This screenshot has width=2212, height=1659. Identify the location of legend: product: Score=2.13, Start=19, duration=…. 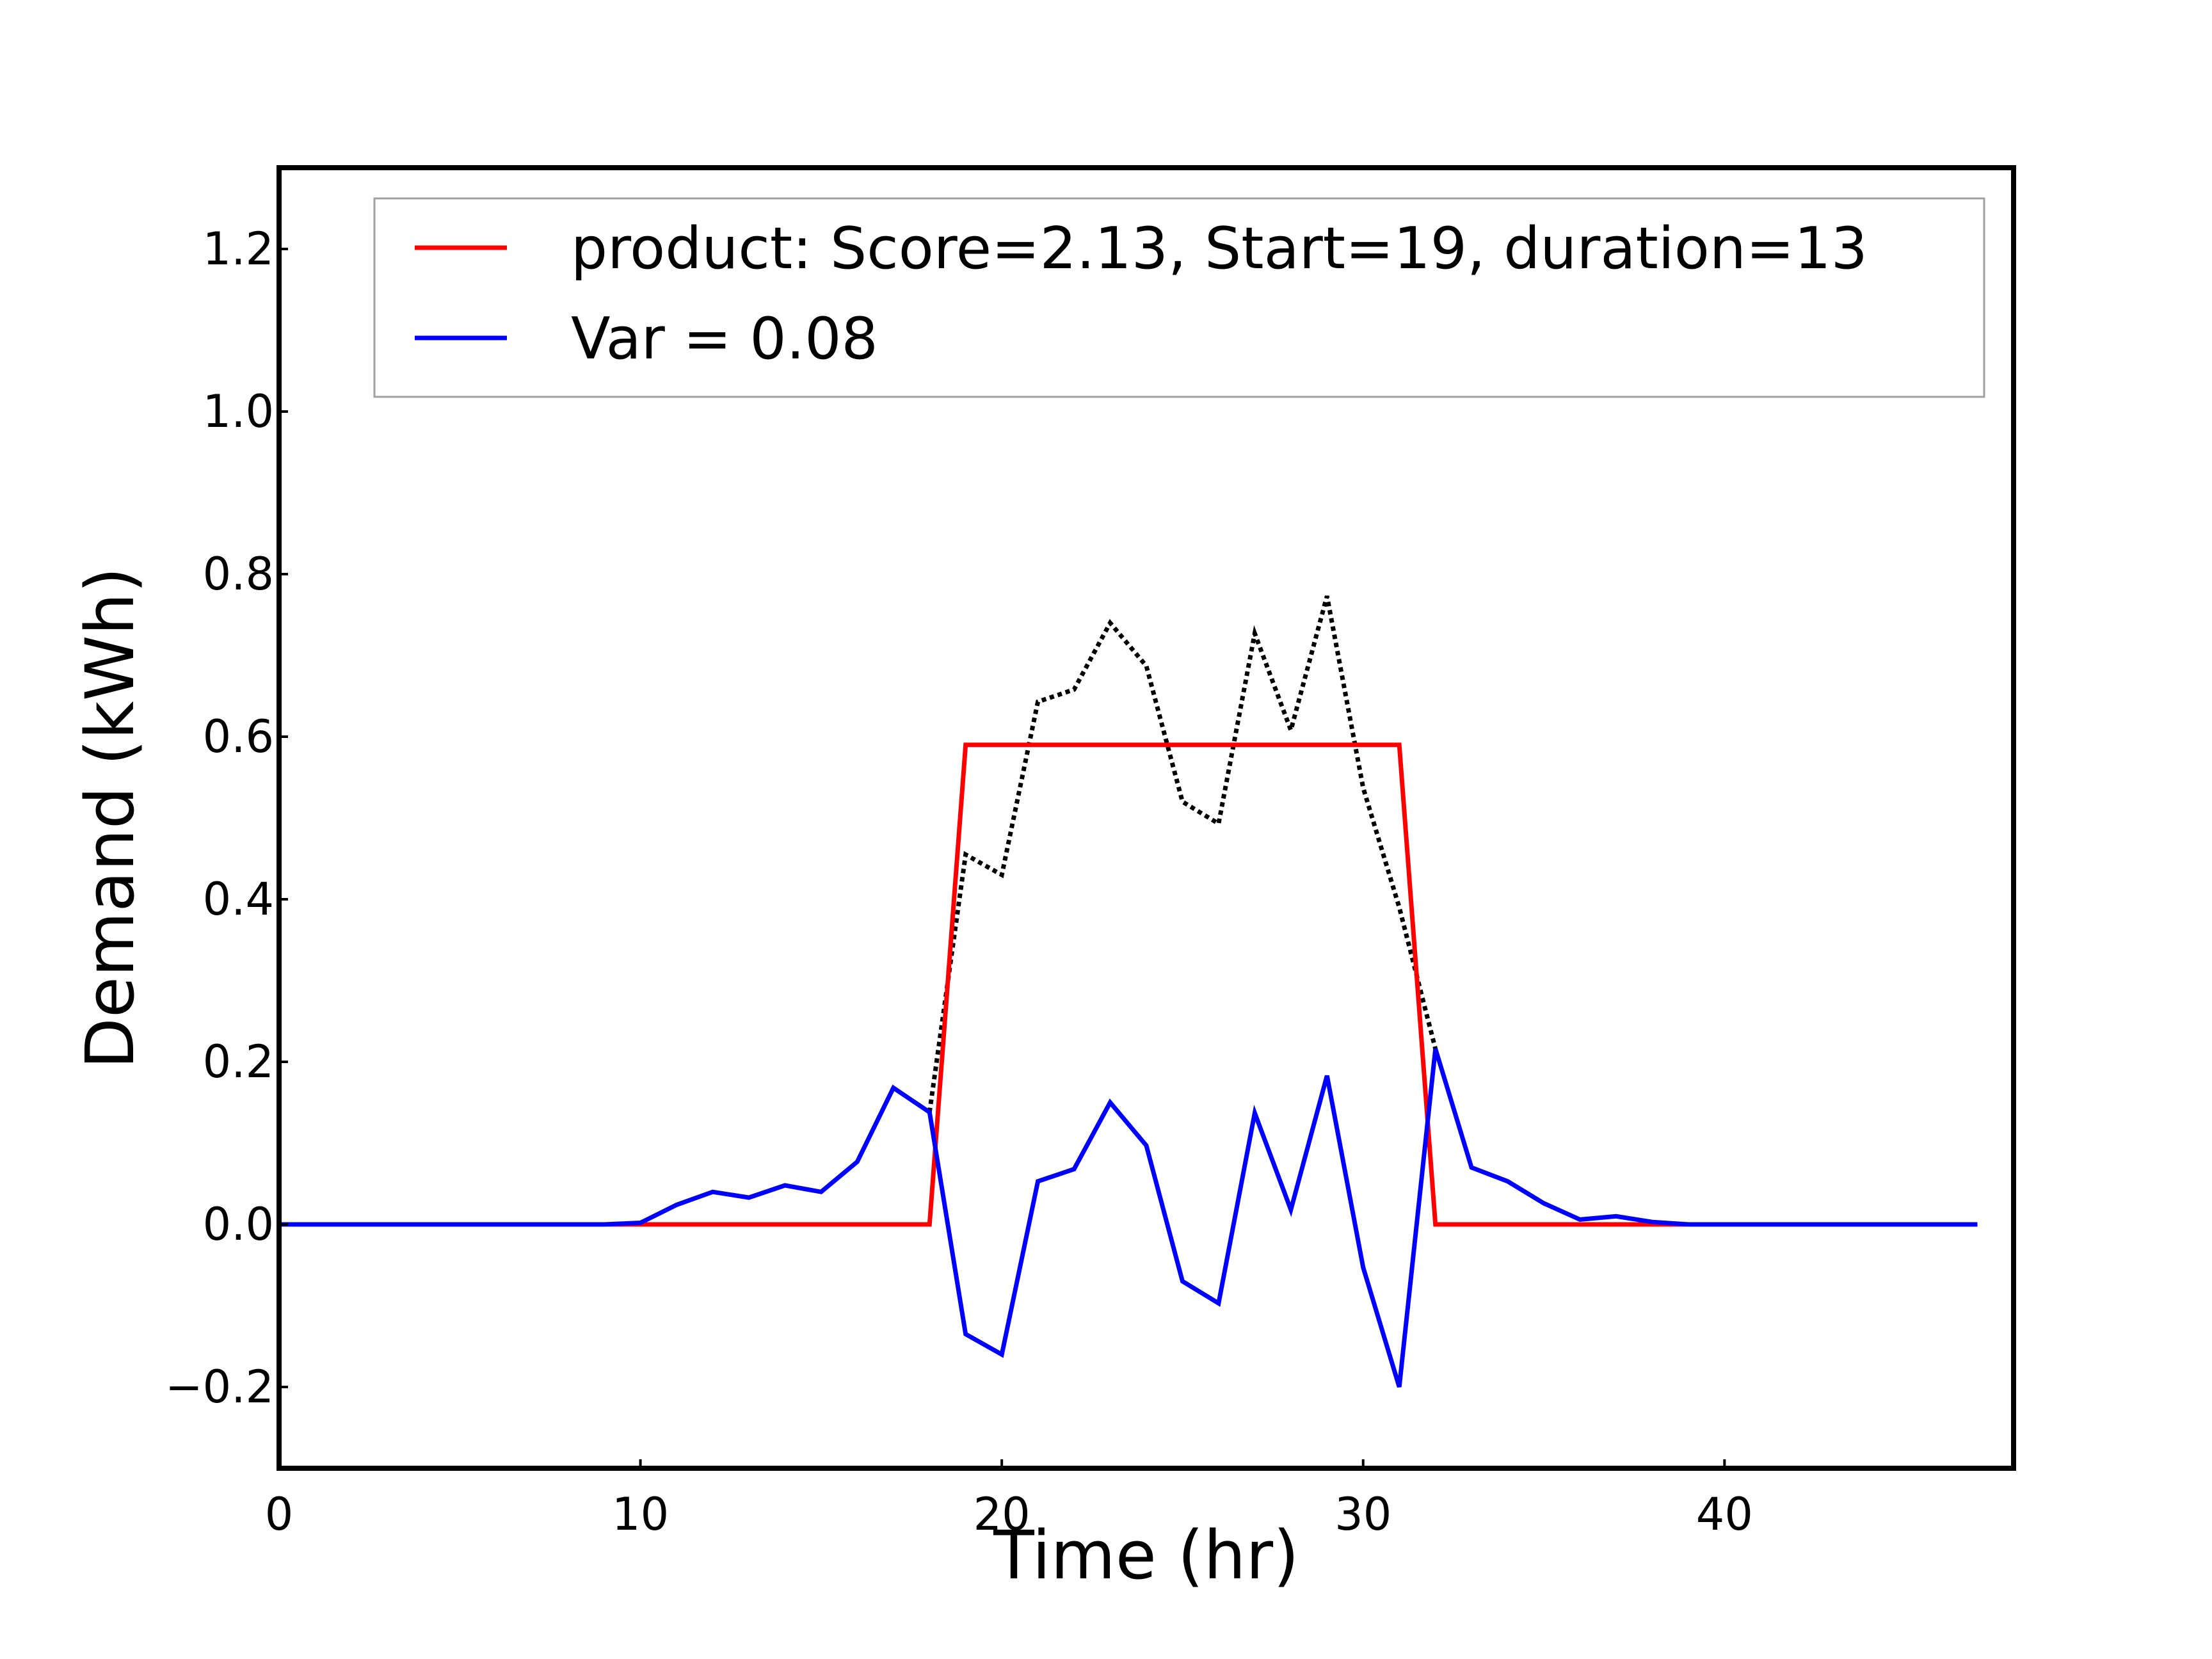
(1179, 297).